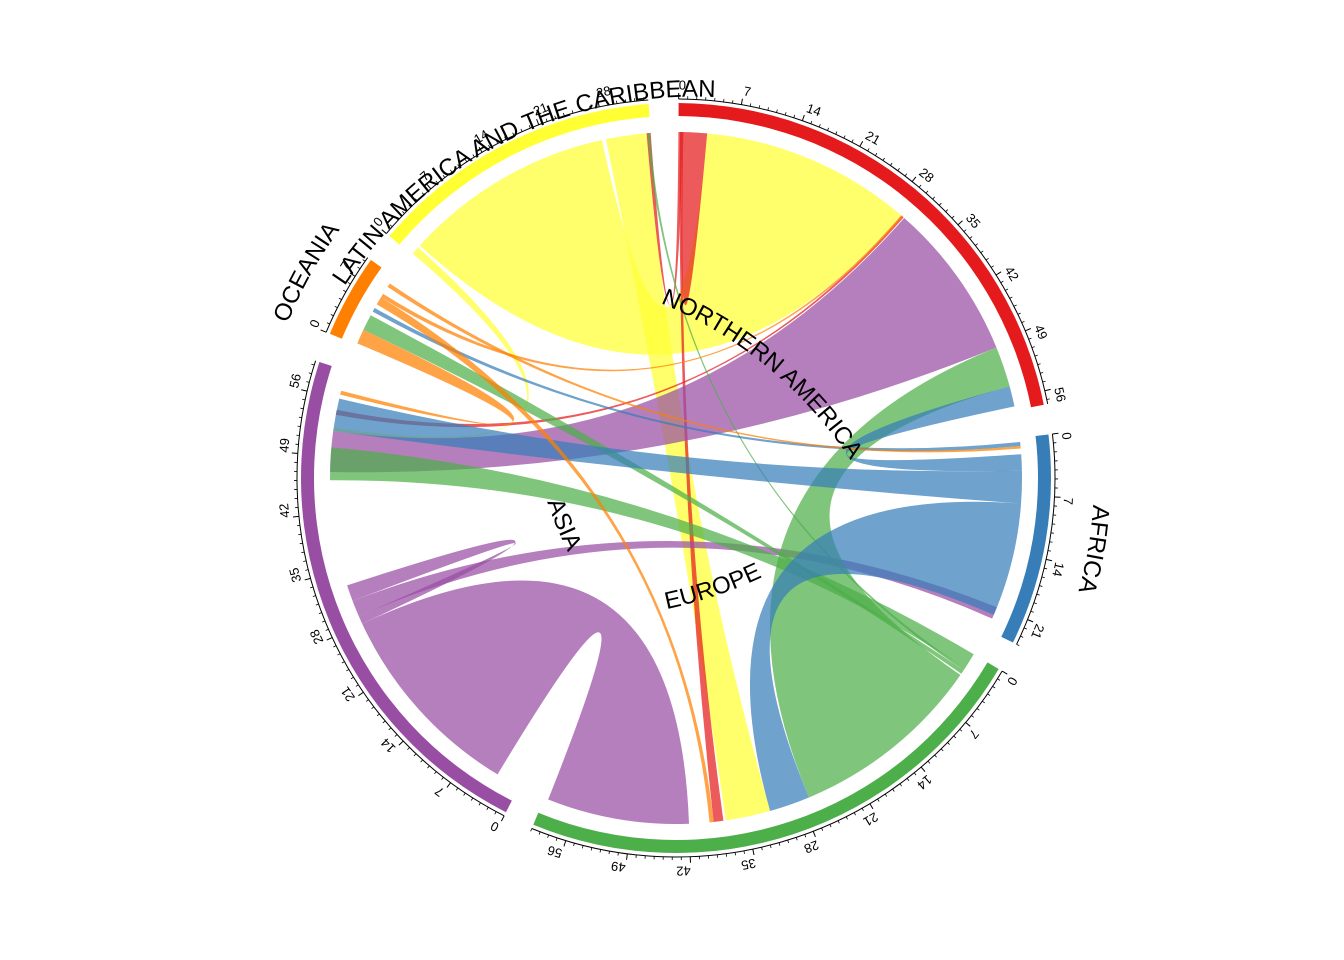 The width and height of the screenshot is (1344, 960). What do you see at coordinates (1026, 538) in the screenshot?
I see `sector-track-africa` at bounding box center [1026, 538].